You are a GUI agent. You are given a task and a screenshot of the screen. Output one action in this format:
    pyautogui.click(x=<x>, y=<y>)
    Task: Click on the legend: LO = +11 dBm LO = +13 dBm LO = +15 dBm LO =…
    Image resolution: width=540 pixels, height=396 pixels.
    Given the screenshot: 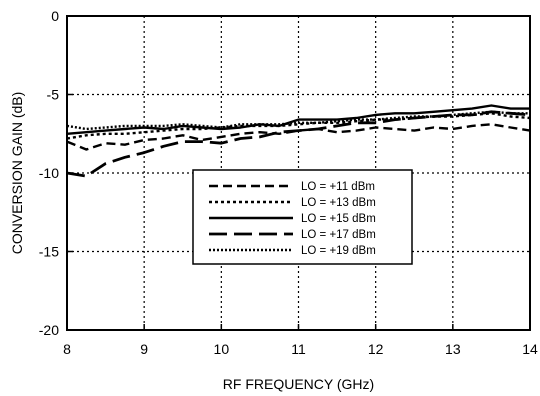 What is the action you would take?
    pyautogui.click(x=302, y=217)
    